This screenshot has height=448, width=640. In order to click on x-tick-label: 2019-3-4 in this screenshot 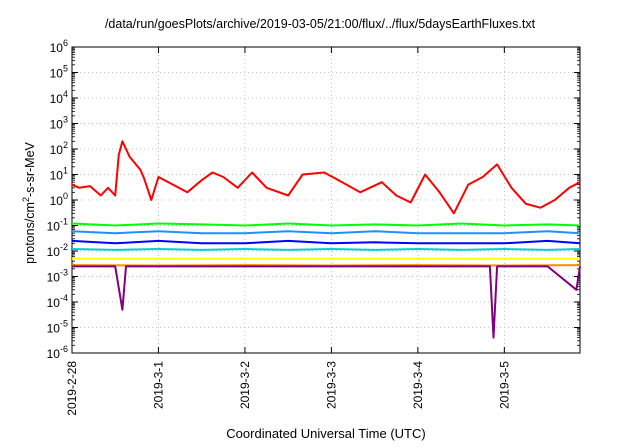, I will do `click(418, 385)`.